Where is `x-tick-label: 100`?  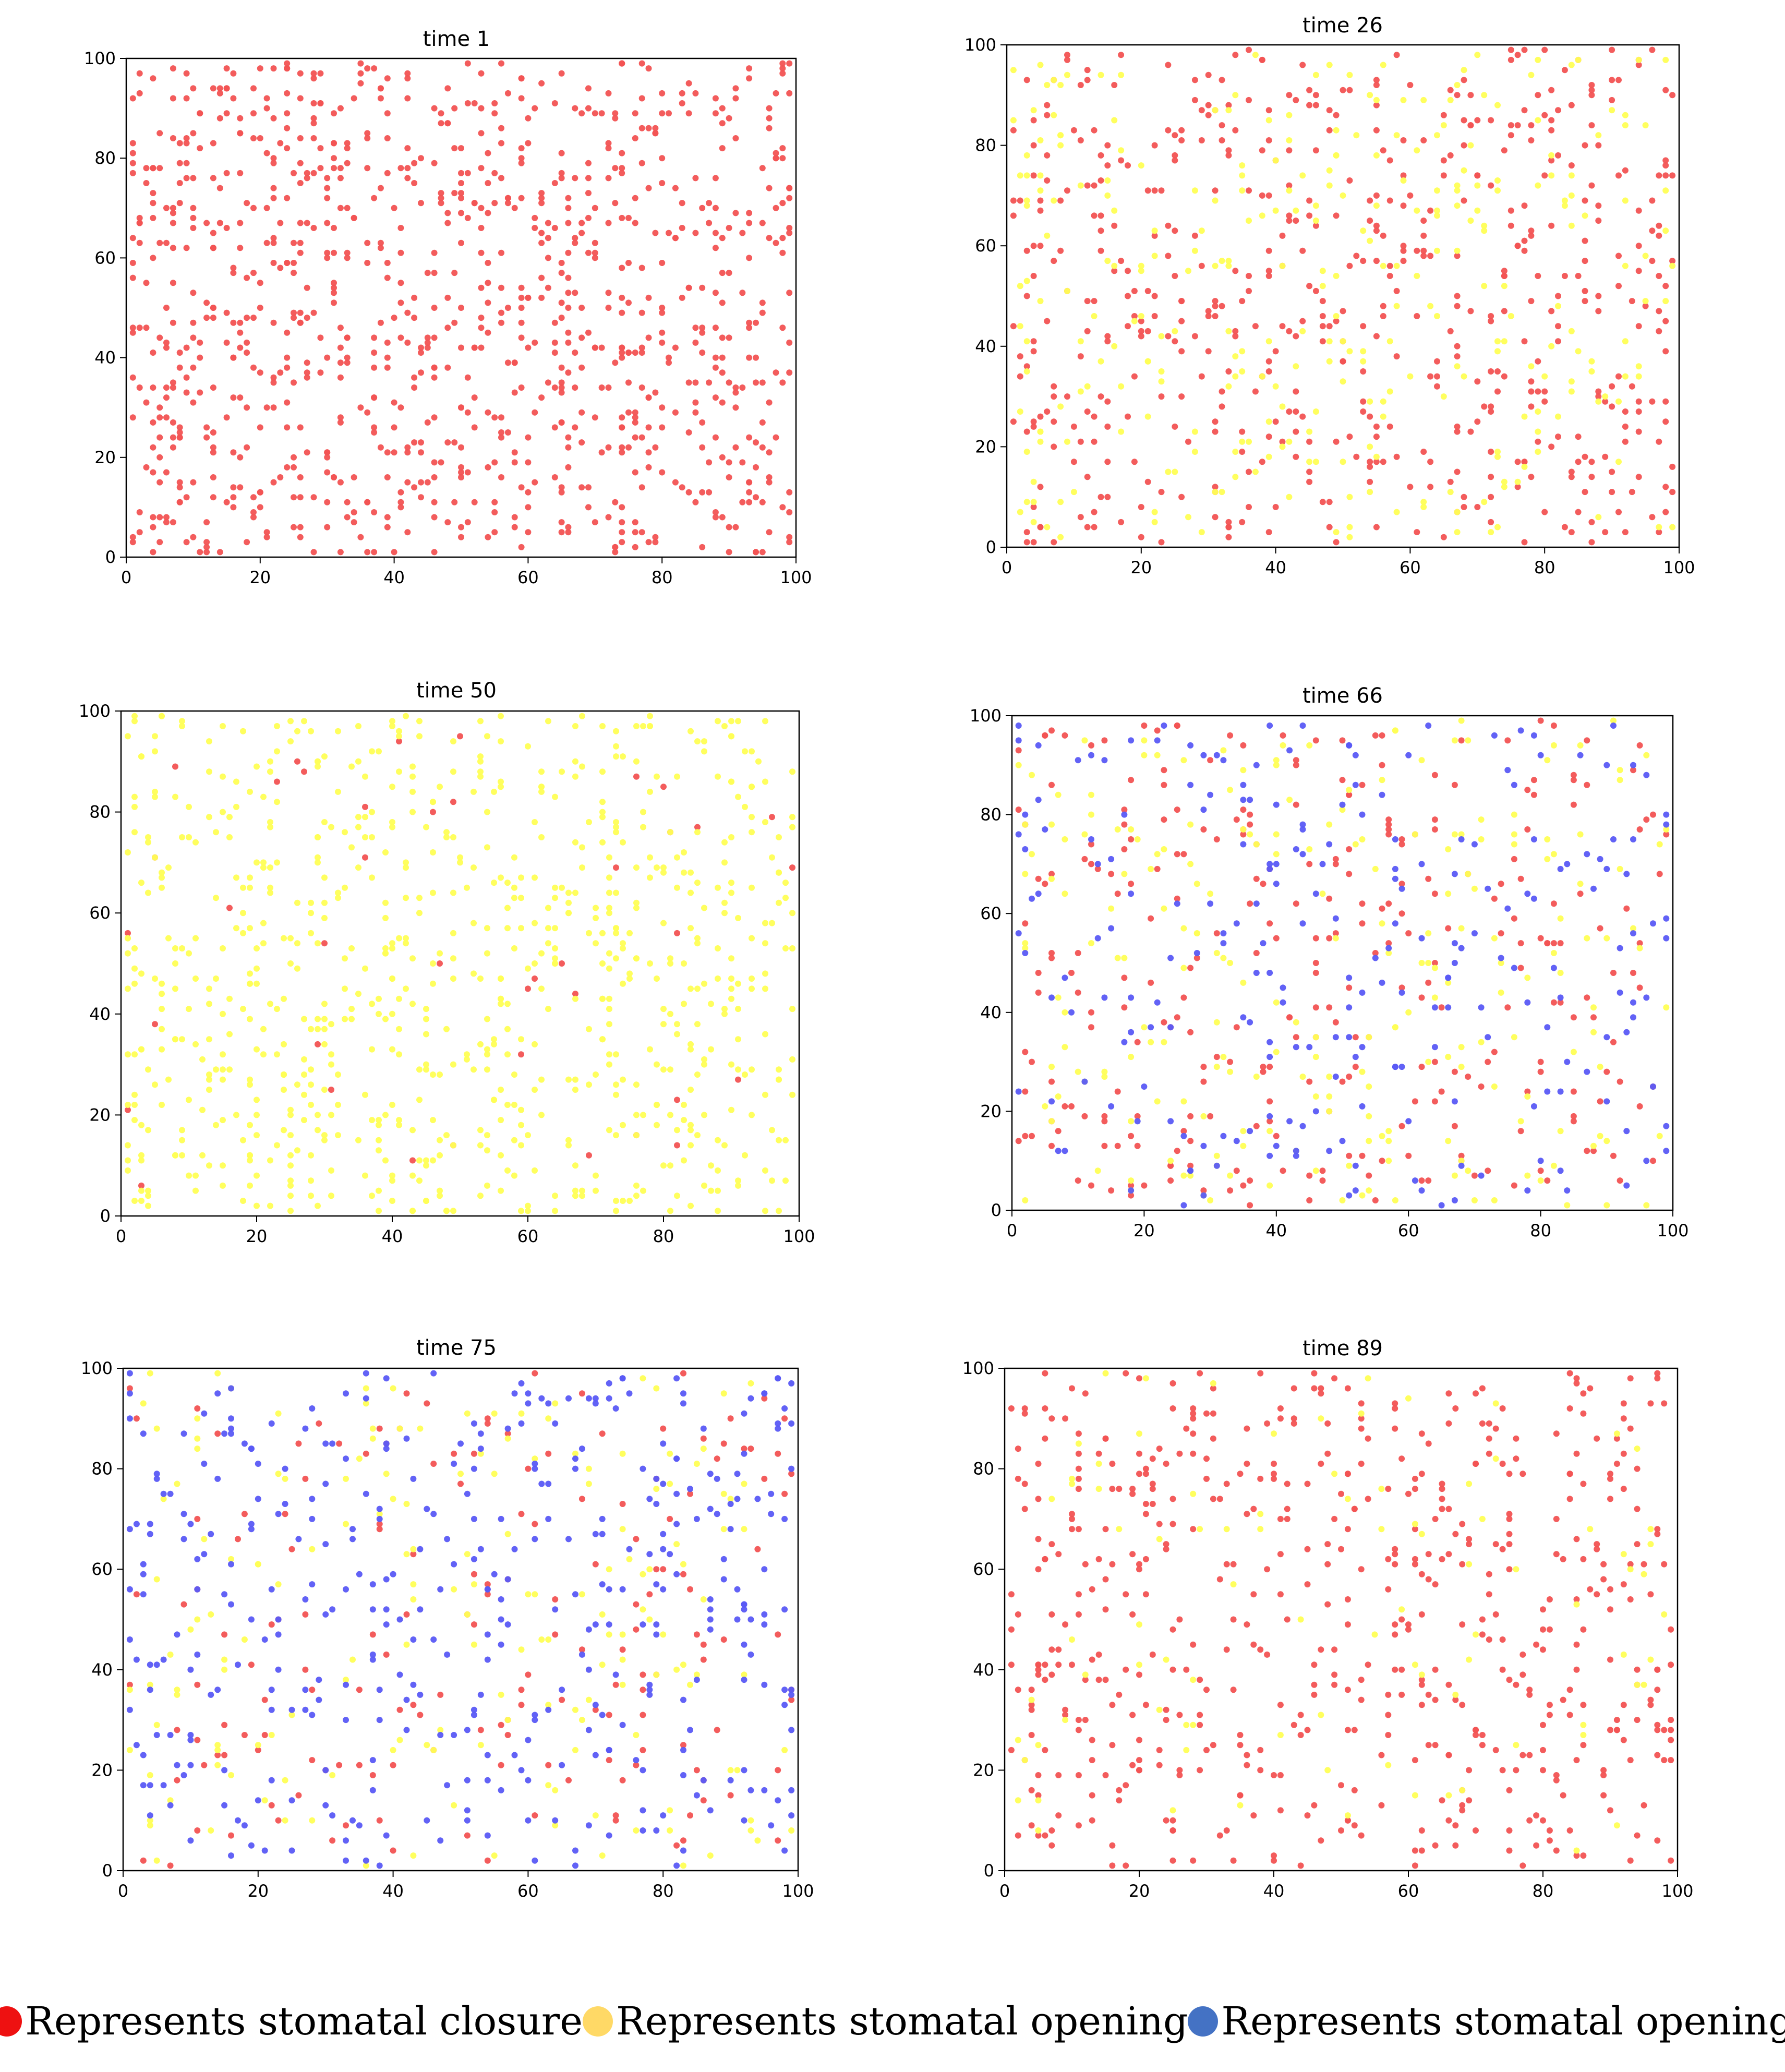
x-tick-label: 100 is located at coordinates (1679, 567).